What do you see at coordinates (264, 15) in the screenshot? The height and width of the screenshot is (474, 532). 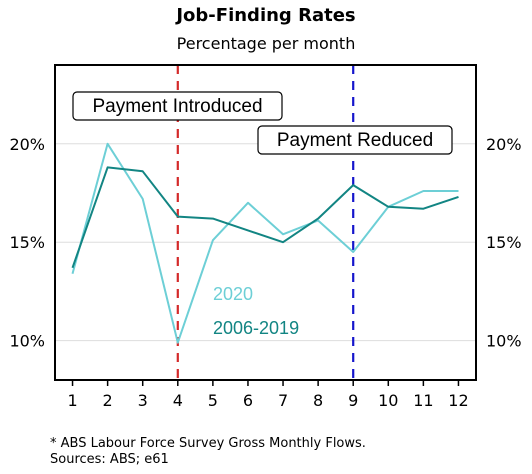 I see `chart-title: Job-Finding Rates` at bounding box center [264, 15].